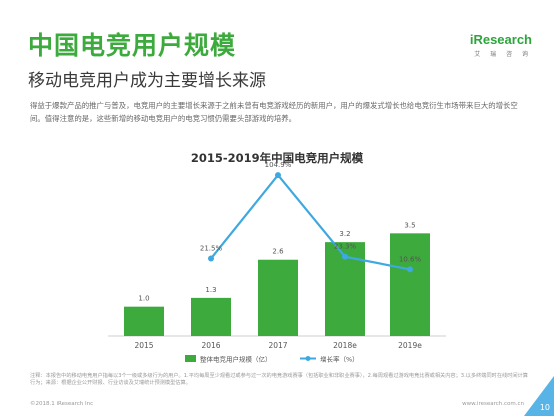  What do you see at coordinates (143, 345) in the screenshot?
I see `x-tick-2015: 2015` at bounding box center [143, 345].